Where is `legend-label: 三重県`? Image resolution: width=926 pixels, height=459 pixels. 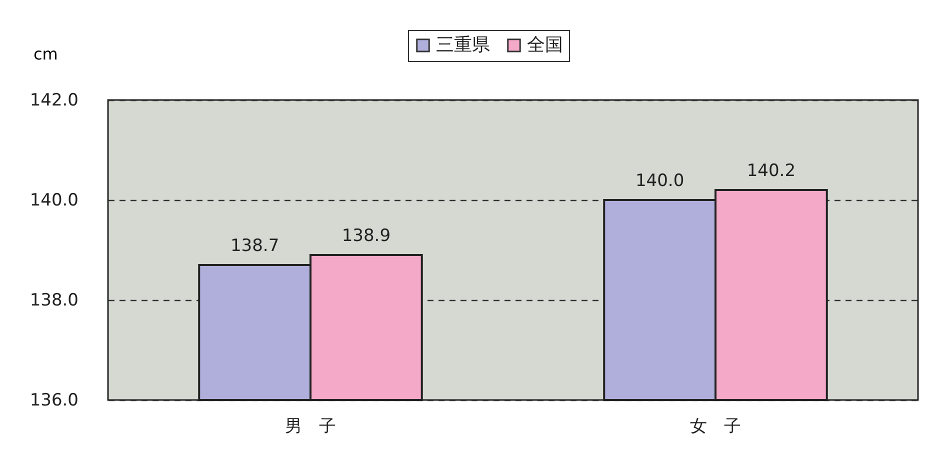 legend-label: 三重県 is located at coordinates (463, 45).